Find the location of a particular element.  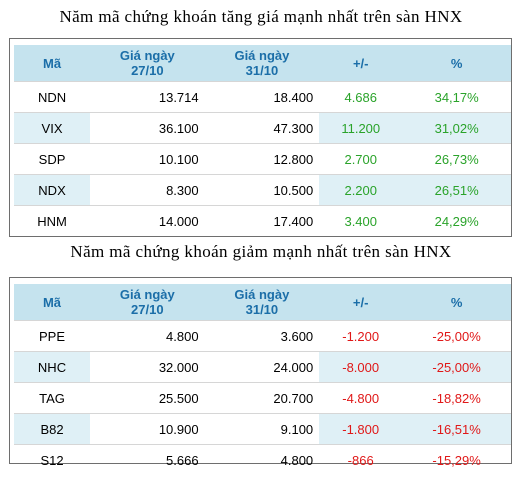

row-price-31-10: 9.100 is located at coordinates (262, 429).